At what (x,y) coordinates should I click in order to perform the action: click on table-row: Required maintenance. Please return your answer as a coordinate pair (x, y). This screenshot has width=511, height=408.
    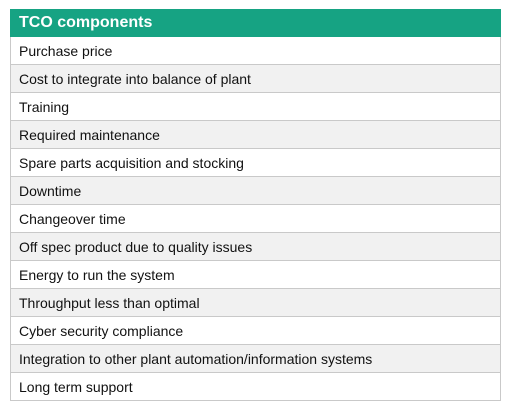
    Looking at the image, I should click on (255, 134).